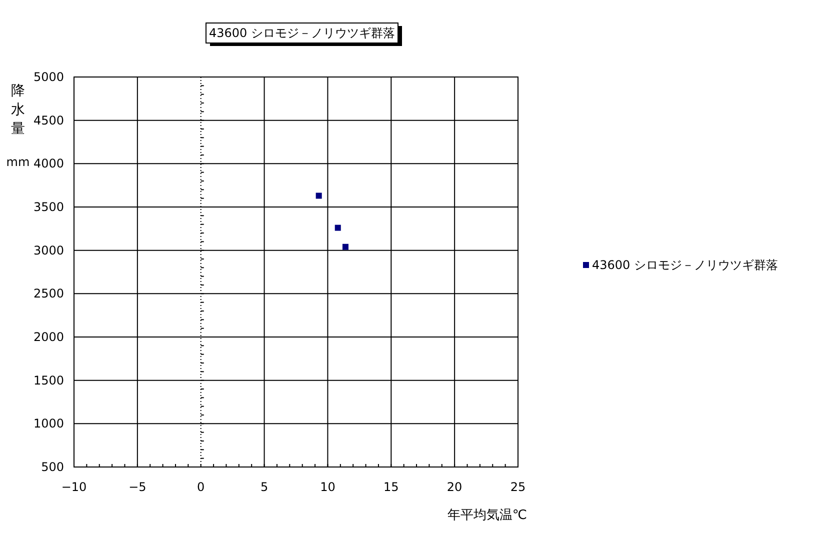 Image resolution: width=816 pixels, height=534 pixels. What do you see at coordinates (201, 487) in the screenshot?
I see `x-tick-label: 0` at bounding box center [201, 487].